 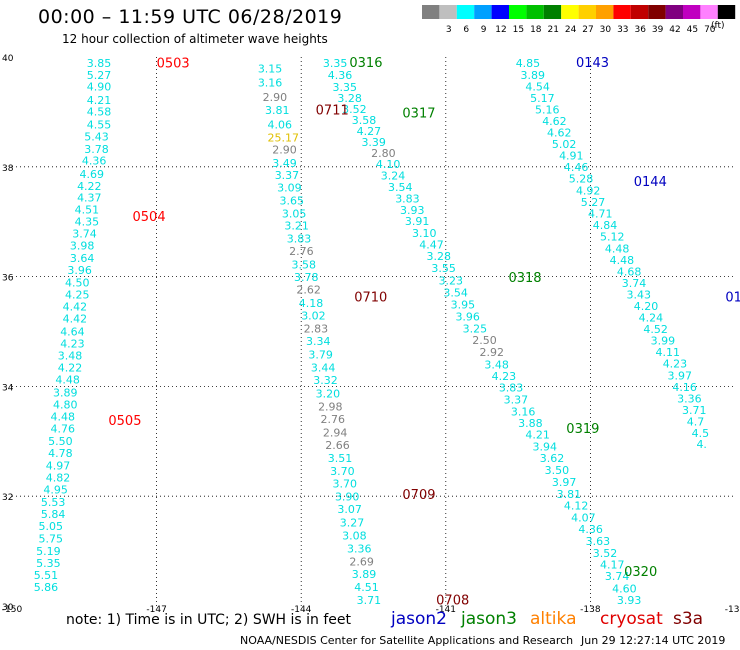 What do you see at coordinates (689, 398) in the screenshot?
I see `wave-height-value: 3.36` at bounding box center [689, 398].